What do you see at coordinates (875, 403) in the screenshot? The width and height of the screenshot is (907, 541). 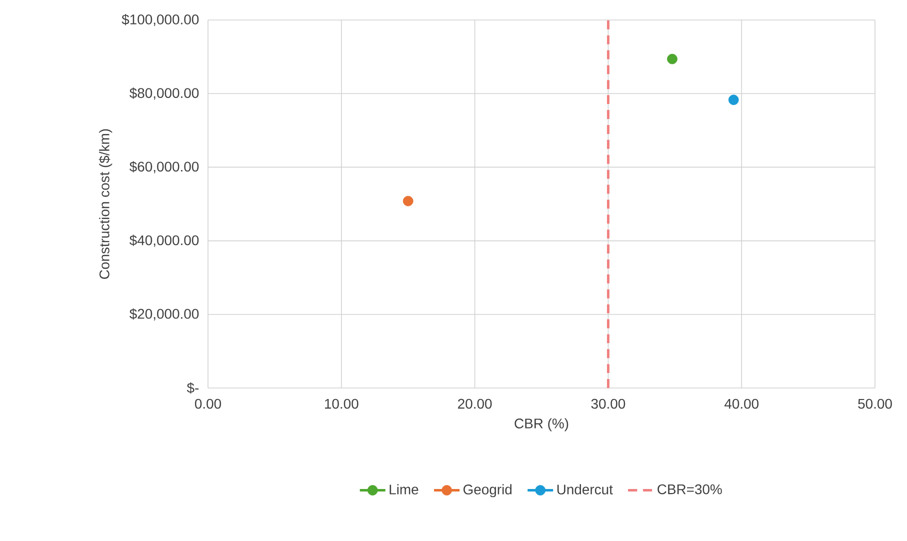 I see `x-tick-label: 50.00` at bounding box center [875, 403].